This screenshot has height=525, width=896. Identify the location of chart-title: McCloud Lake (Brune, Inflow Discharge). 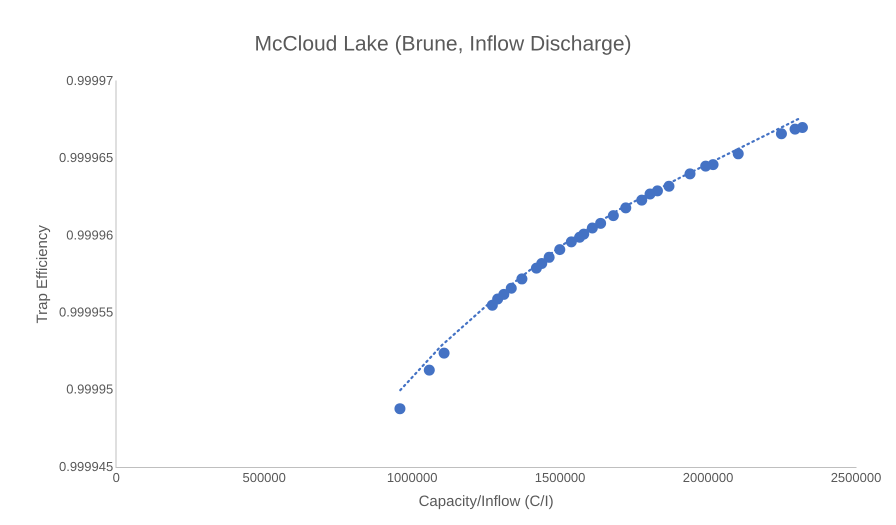
(443, 44).